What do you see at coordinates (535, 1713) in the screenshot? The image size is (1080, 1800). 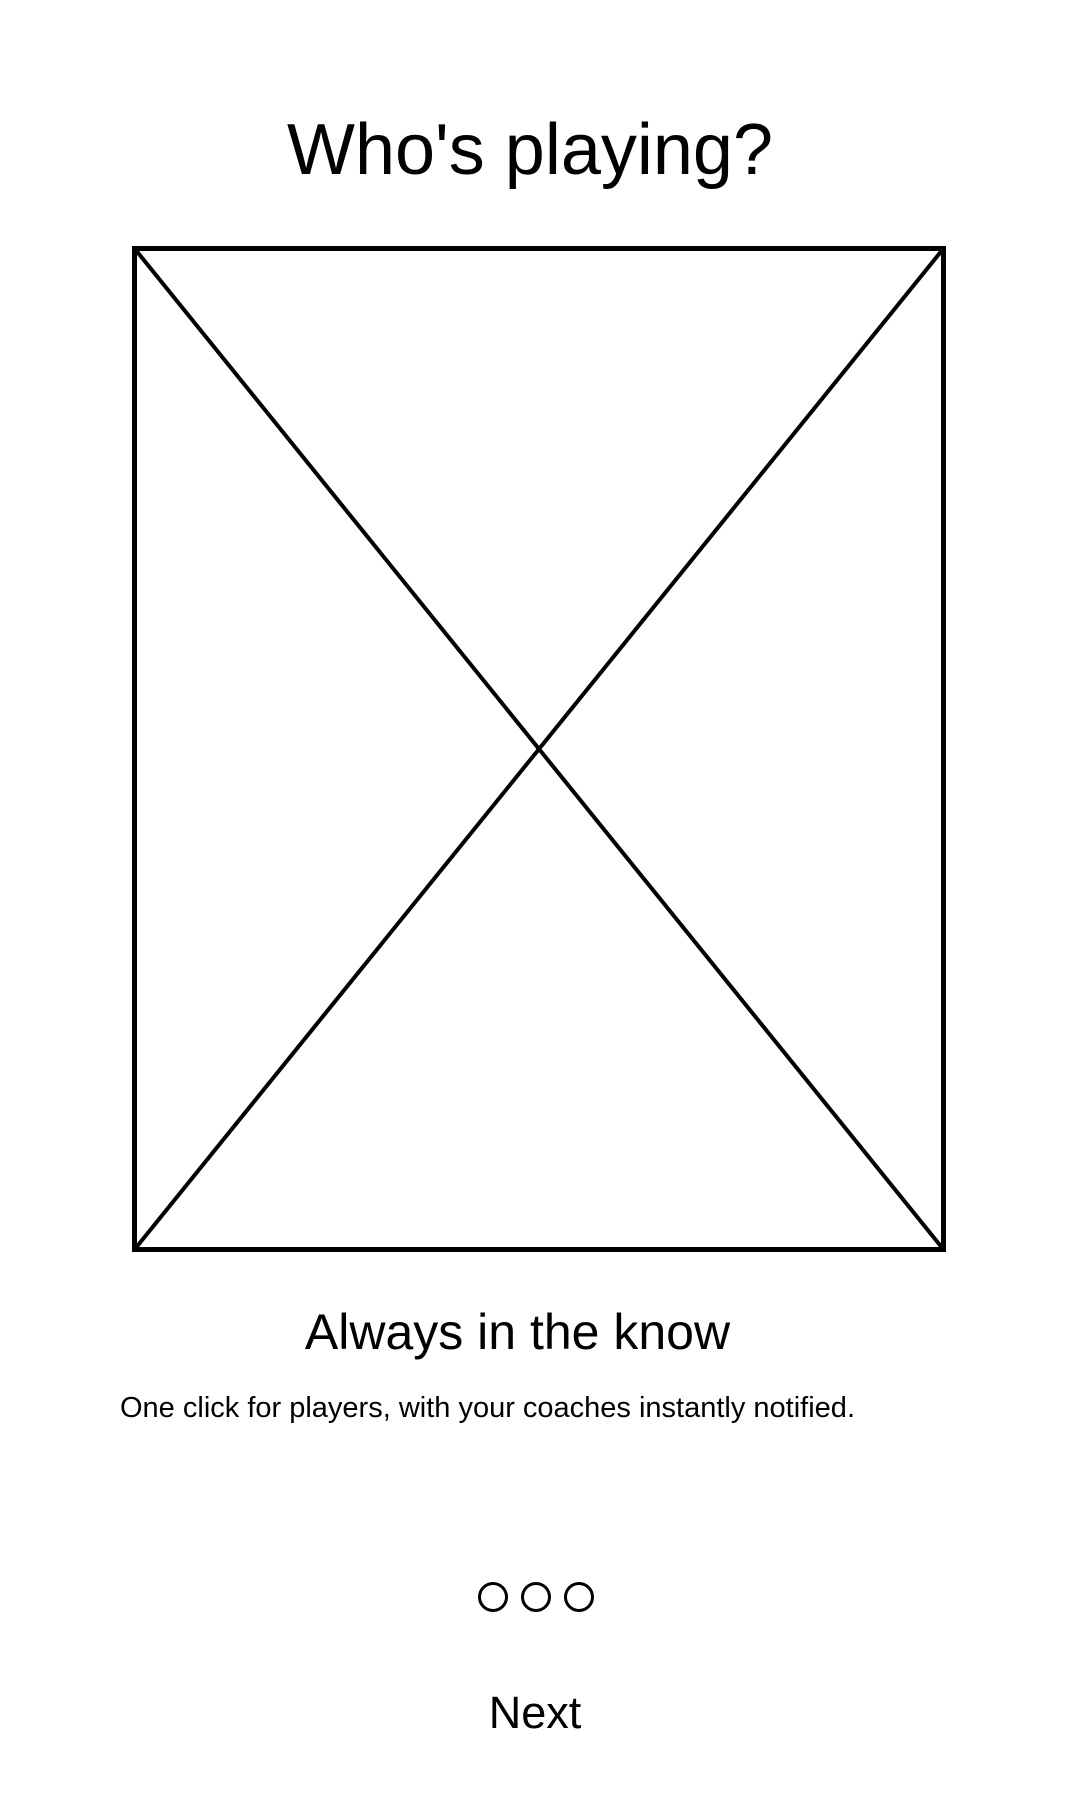 I see `next-button: Next` at bounding box center [535, 1713].